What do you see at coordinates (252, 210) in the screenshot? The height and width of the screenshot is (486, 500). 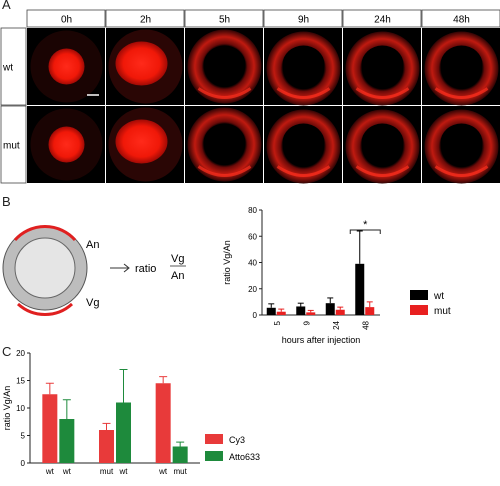 I see `y-tick-label: 80` at bounding box center [252, 210].